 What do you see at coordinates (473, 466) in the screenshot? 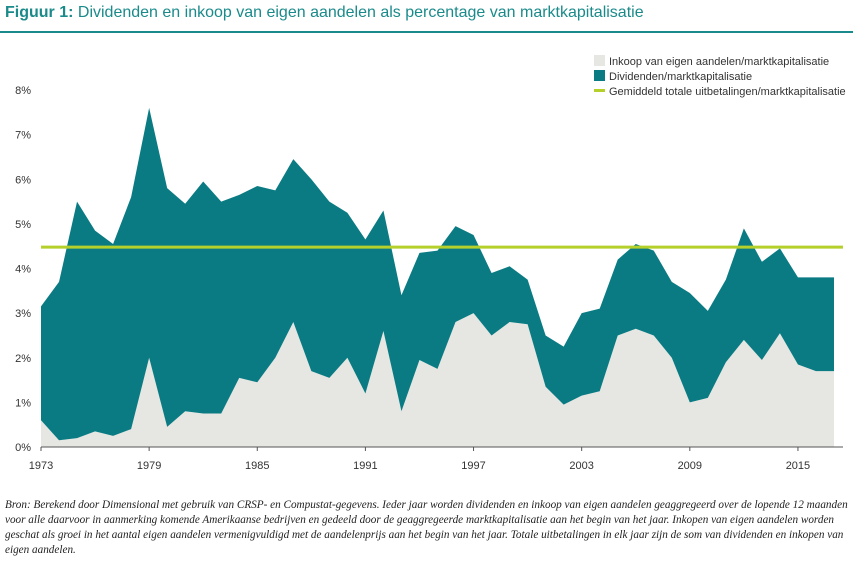
I see `x-tick-label: 1997` at bounding box center [473, 466].